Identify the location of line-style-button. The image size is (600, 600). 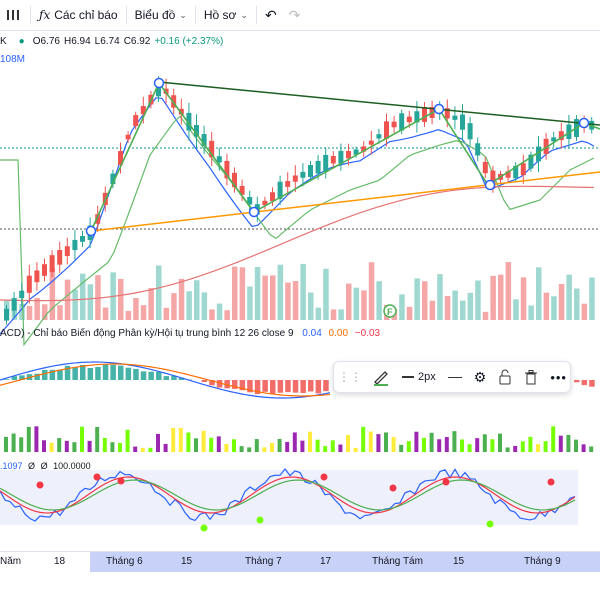
(455, 377).